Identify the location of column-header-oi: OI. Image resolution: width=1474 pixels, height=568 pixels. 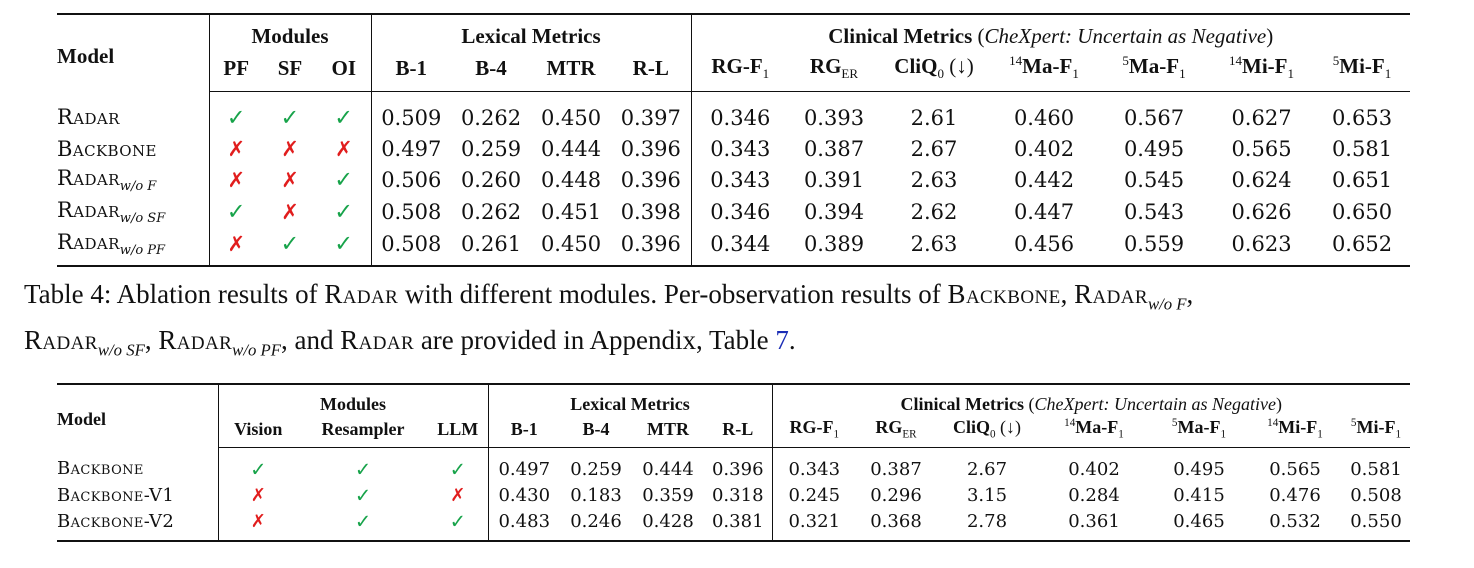
(344, 71).